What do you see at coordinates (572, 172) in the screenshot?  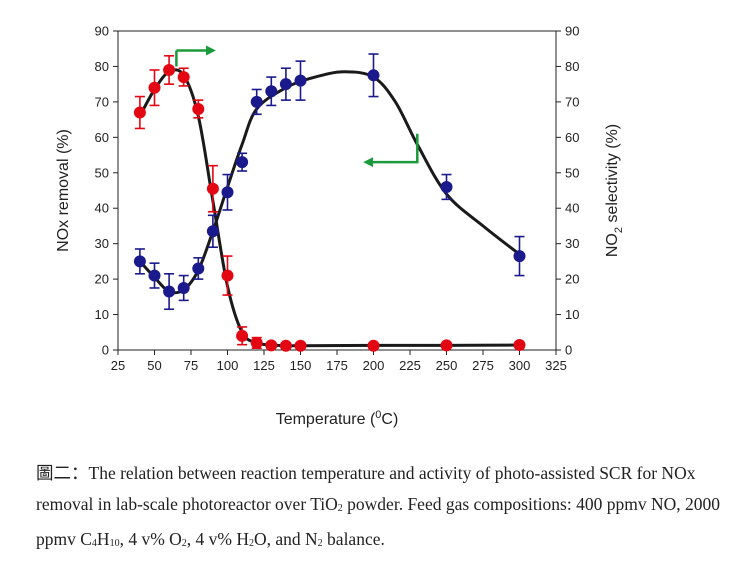 I see `y-right-tick-label: 50` at bounding box center [572, 172].